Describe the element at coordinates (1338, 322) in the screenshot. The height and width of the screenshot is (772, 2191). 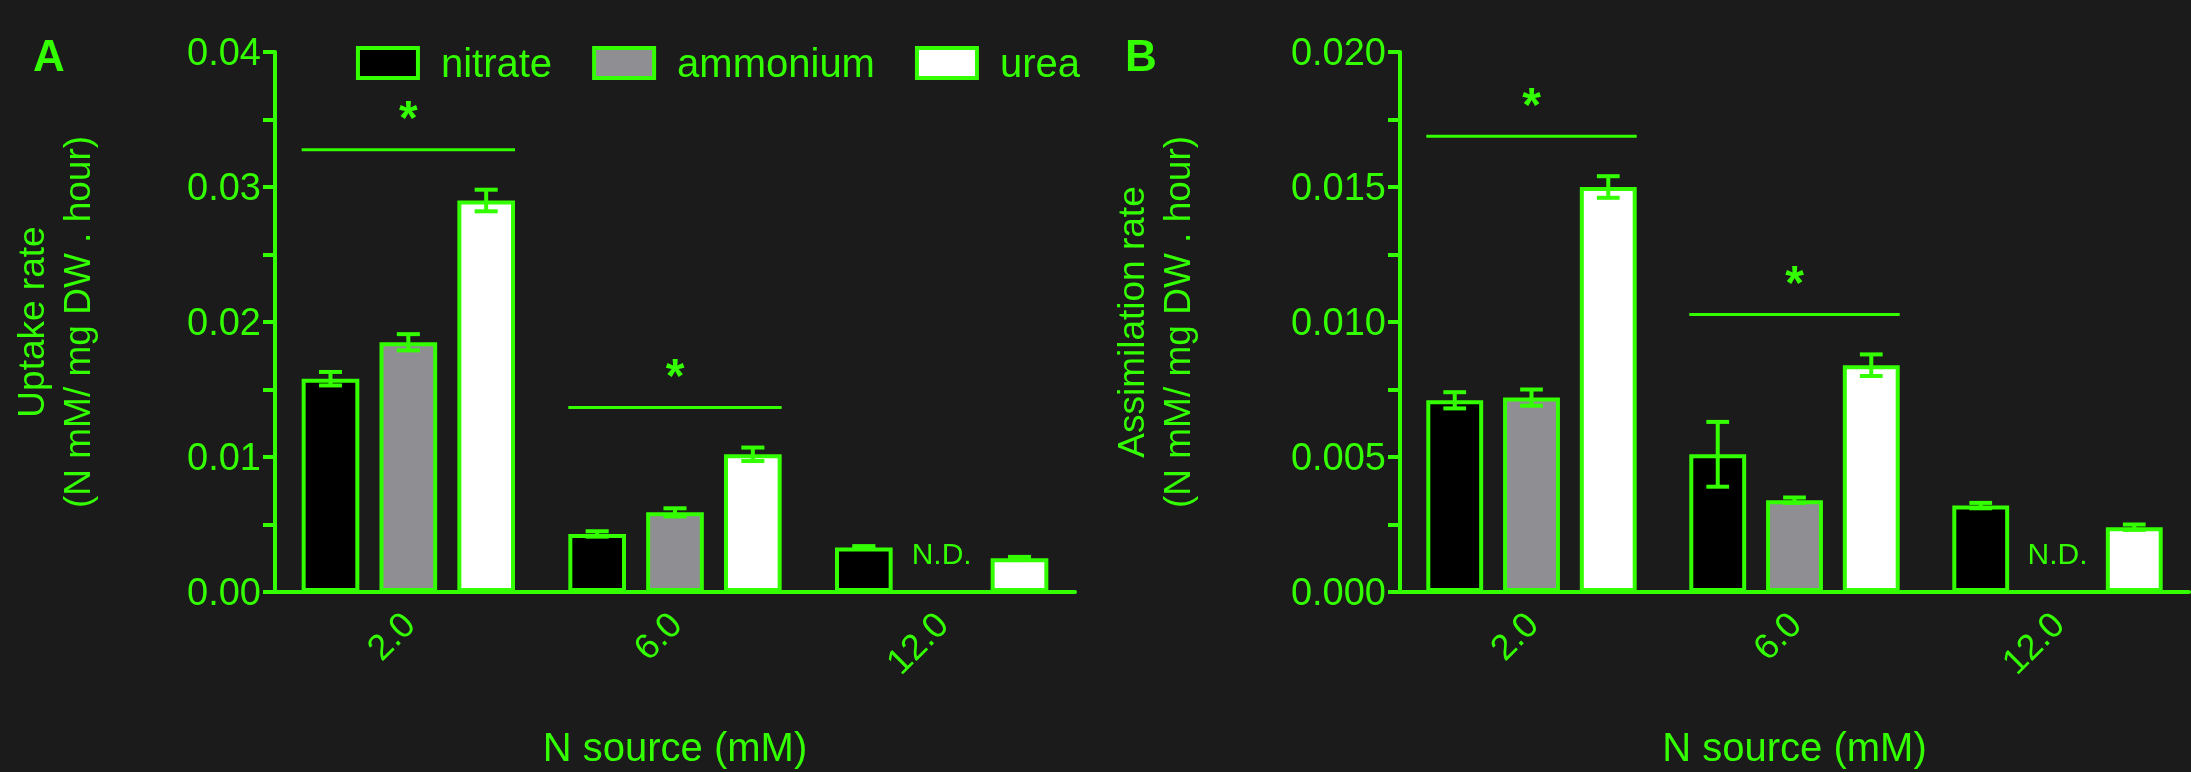
I see `y-tick-label: 0.010` at that location.